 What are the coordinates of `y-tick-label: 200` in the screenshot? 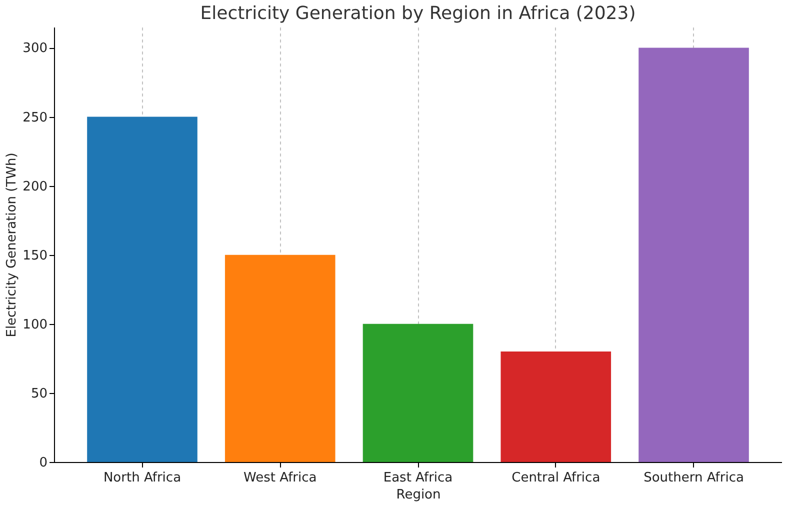 It's located at (35, 186).